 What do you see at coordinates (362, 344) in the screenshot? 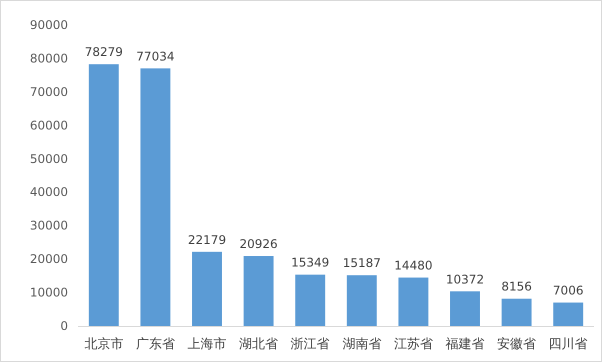
I see `x-tick-label: 湖南省` at bounding box center [362, 344].